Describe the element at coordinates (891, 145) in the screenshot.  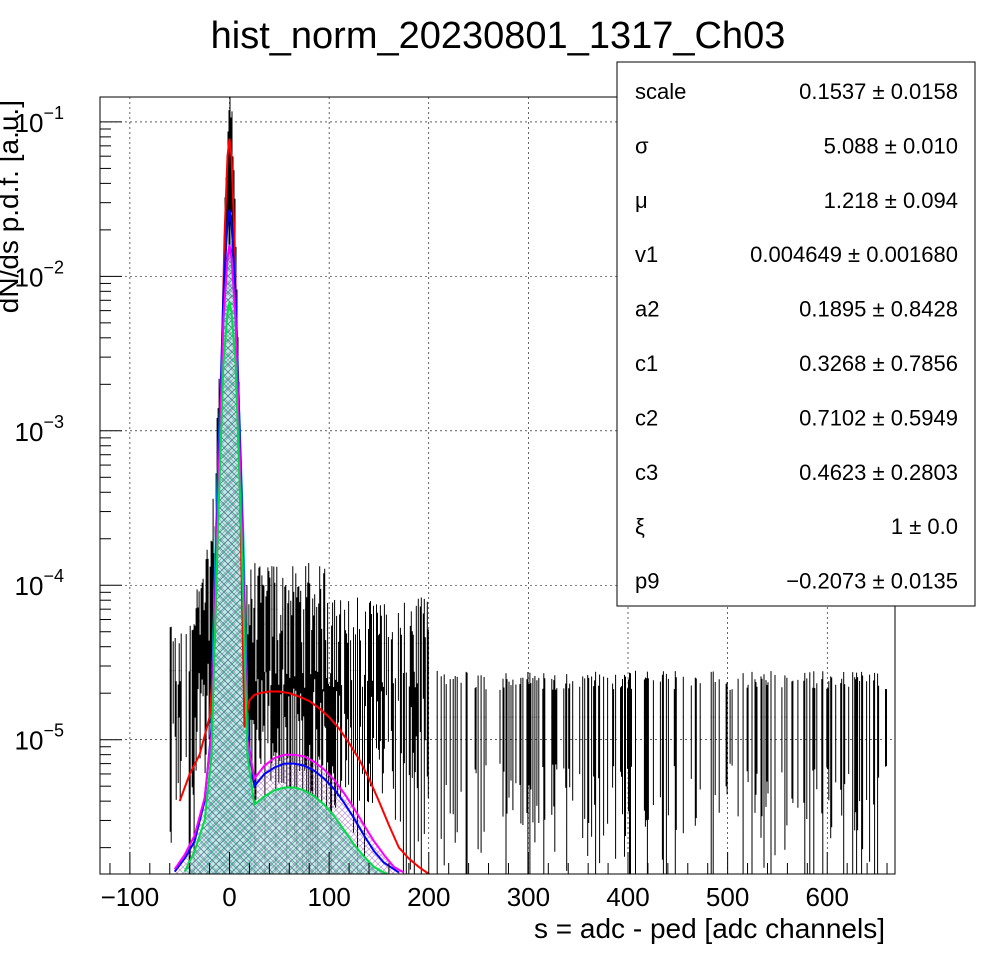
I see `stat-value: 5.088 ± 0.010` at that location.